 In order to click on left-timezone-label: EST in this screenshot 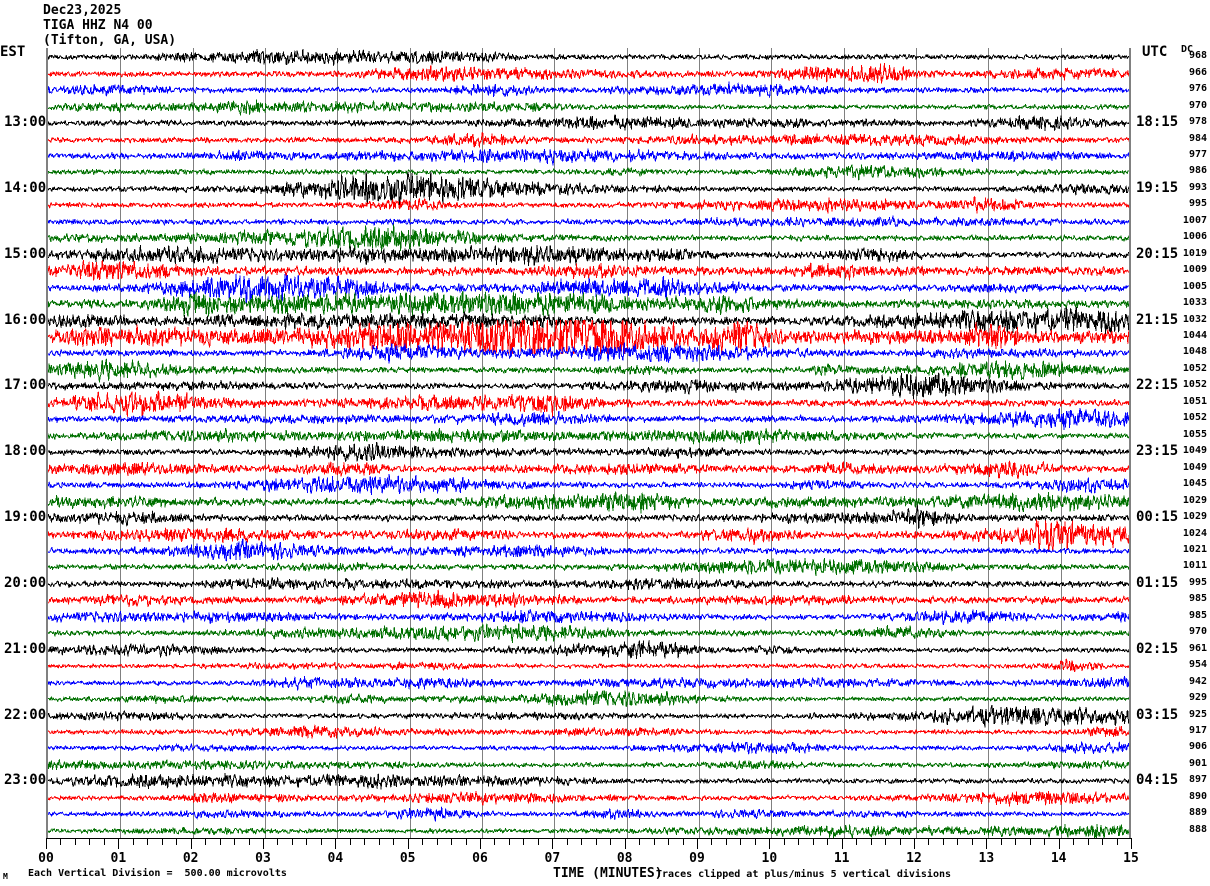, I will do `click(13, 52)`.